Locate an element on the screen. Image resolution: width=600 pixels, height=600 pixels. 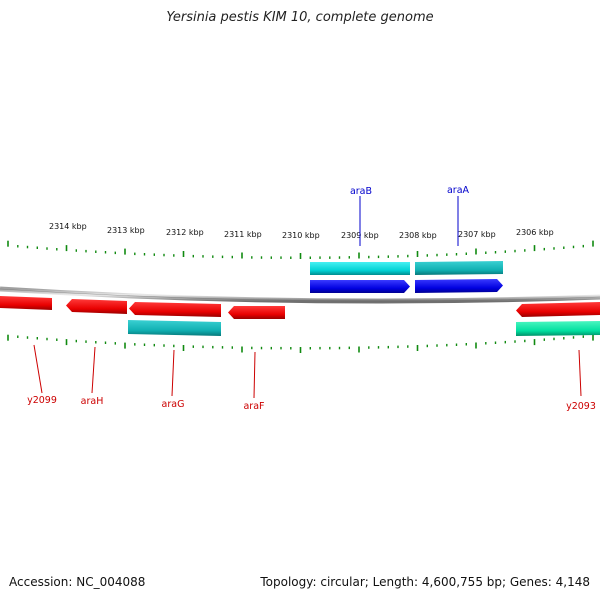
accession-text: Accession: NC_004088 is located at coordinates (77, 582).